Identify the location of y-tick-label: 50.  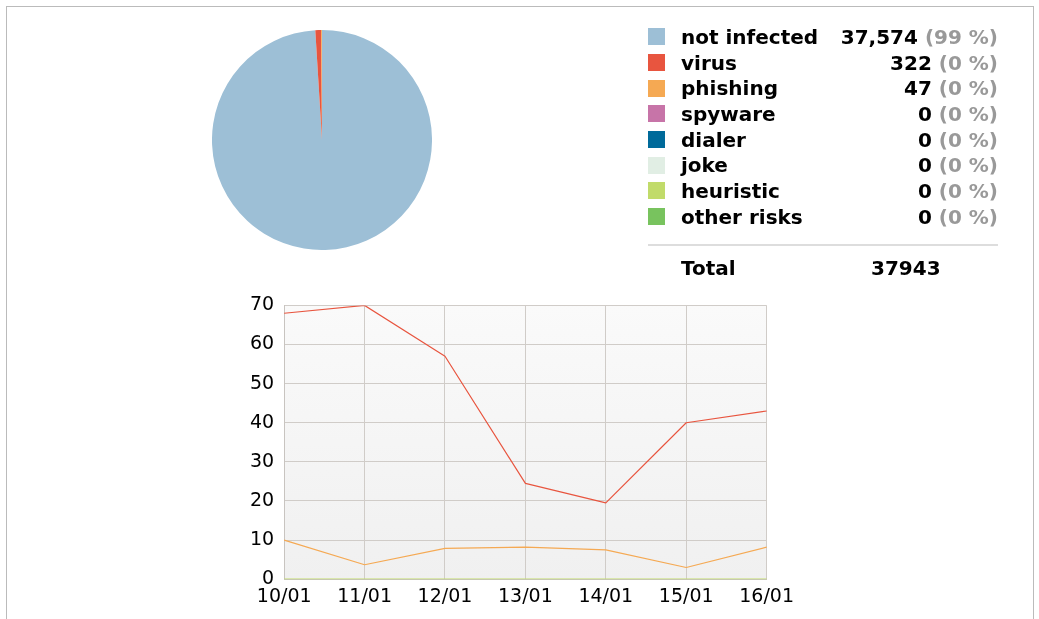
(262, 381).